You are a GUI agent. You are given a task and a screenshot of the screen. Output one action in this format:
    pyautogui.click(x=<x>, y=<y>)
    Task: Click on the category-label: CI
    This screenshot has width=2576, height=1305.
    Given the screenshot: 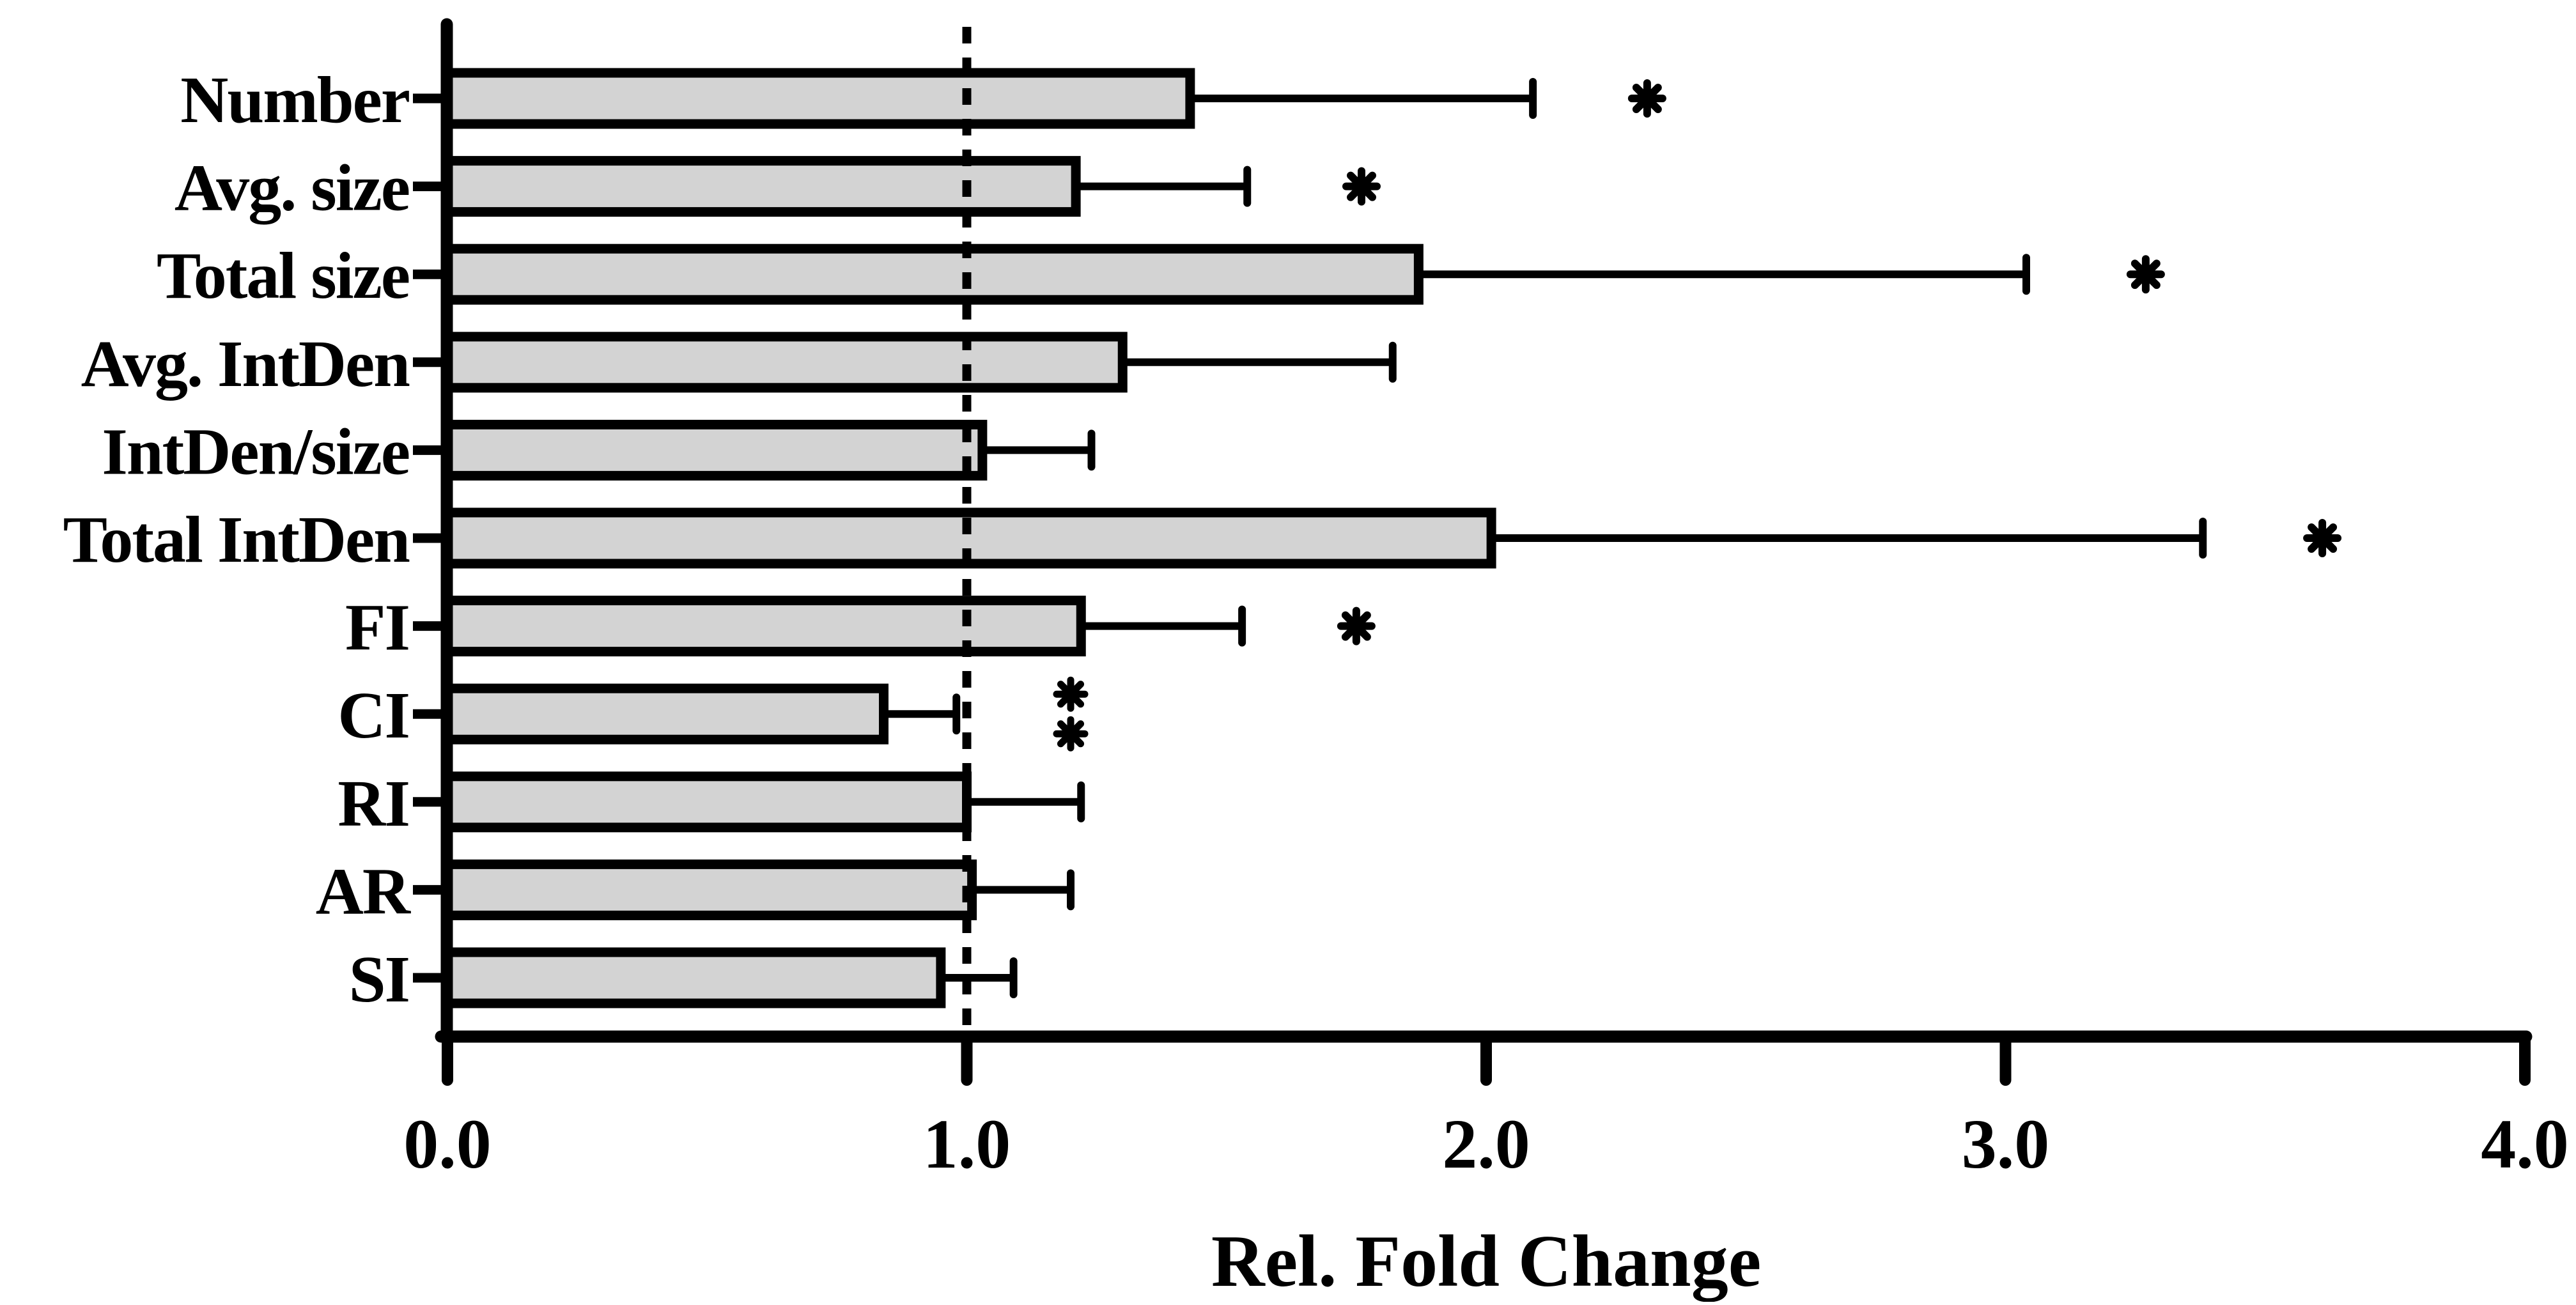 What is the action you would take?
    pyautogui.click(x=374, y=715)
    